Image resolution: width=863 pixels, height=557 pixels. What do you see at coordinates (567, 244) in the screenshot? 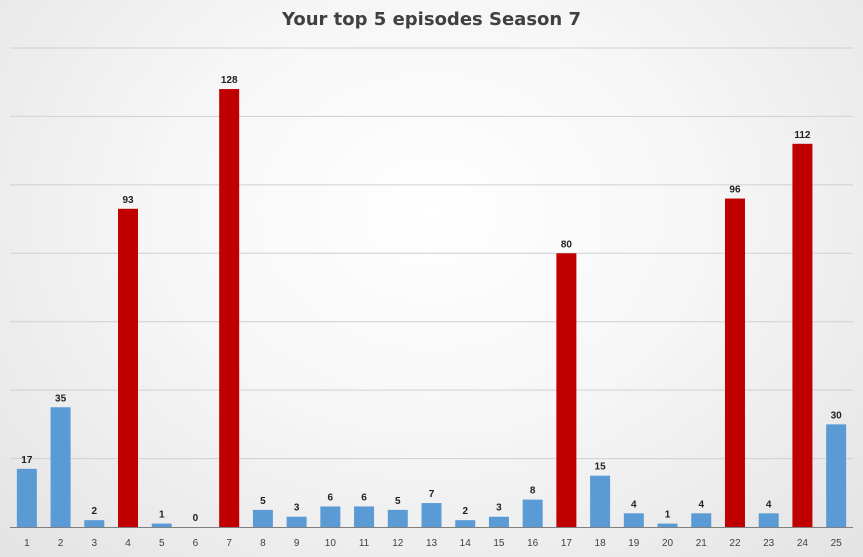
I see `data-label-17: 80` at bounding box center [567, 244].